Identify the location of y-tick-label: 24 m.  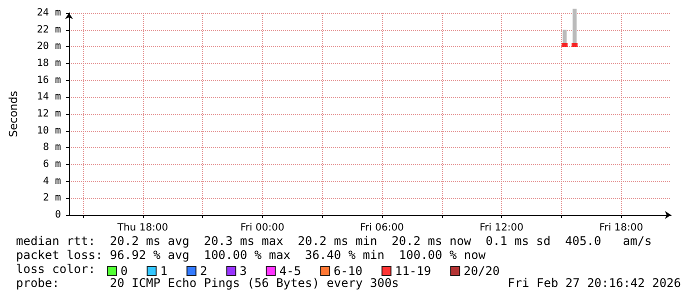
(48, 13).